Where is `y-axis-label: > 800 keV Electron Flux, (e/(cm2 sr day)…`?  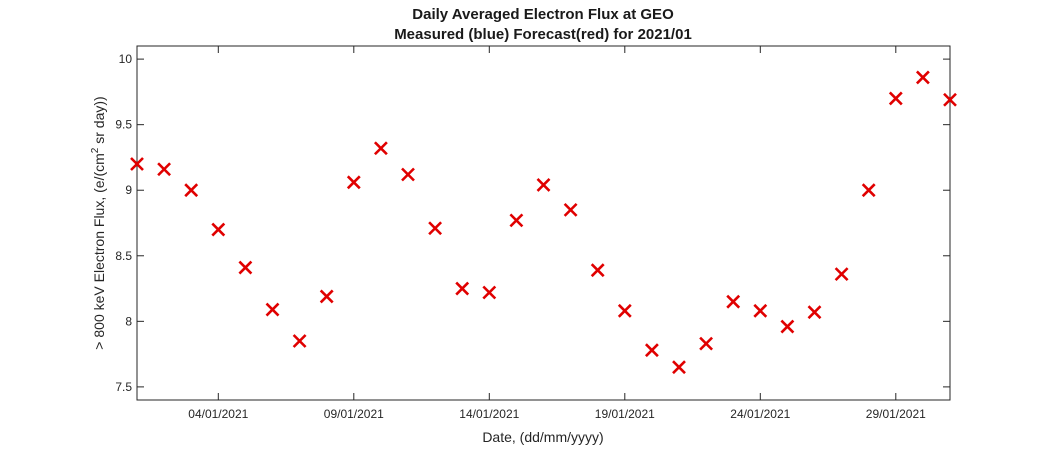
y-axis-label: > 800 keV Electron Flux, (e/(cm2 sr day)… is located at coordinates (98, 222).